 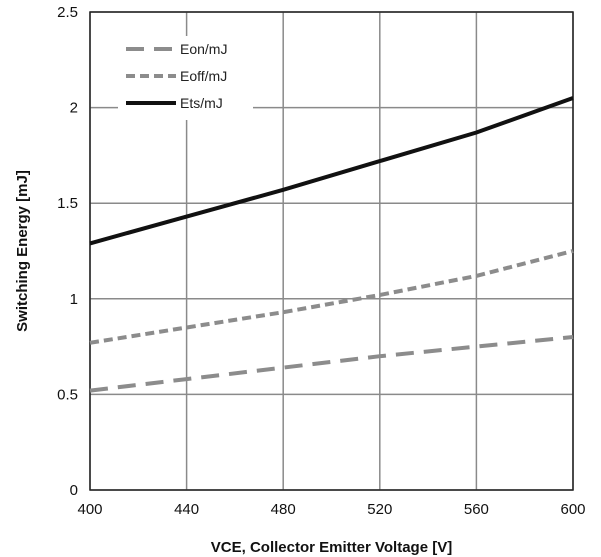 I want to click on x-axis-label: VCE, Collector Emitter Voltage [V], so click(x=331, y=547).